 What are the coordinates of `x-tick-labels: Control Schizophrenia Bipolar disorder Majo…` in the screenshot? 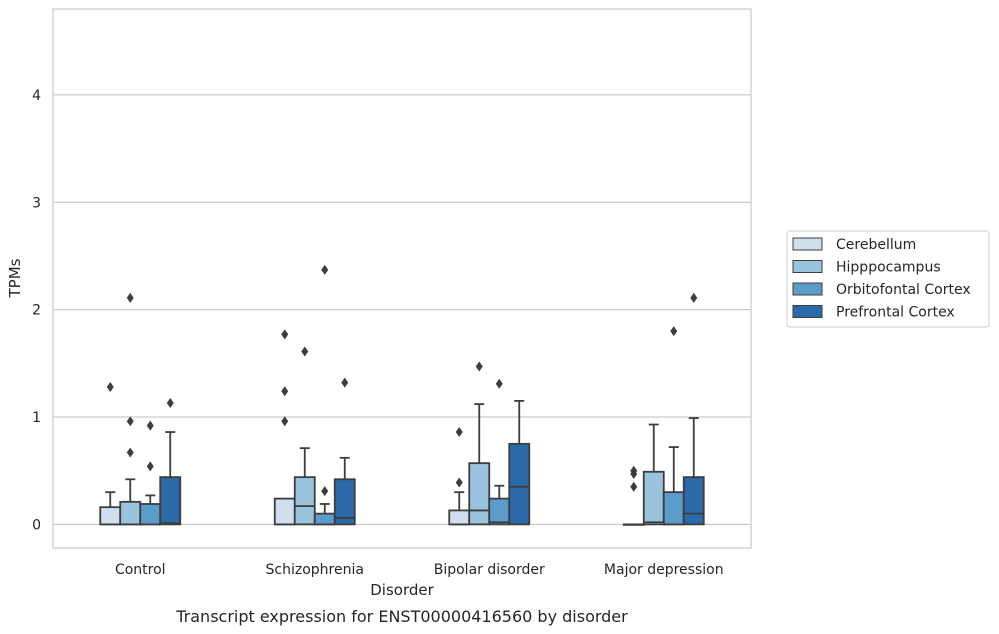 It's located at (419, 570).